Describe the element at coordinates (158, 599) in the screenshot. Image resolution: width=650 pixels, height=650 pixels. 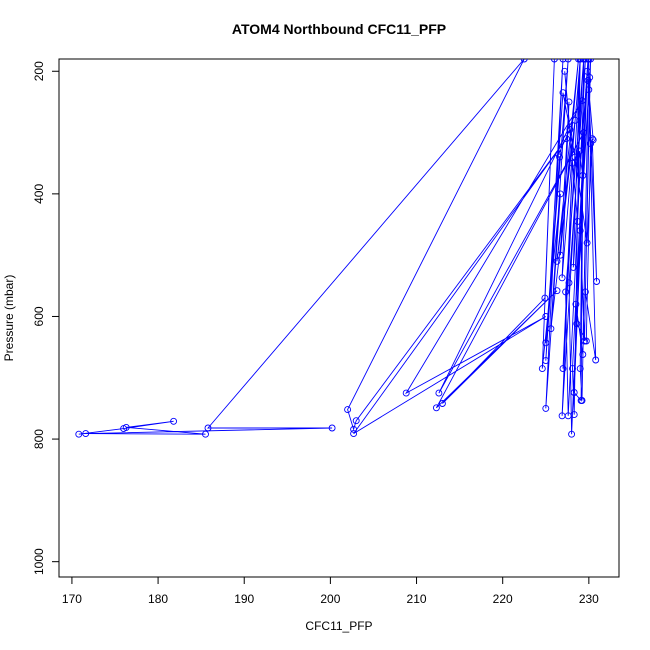
I see `x-tick-label: 180` at that location.